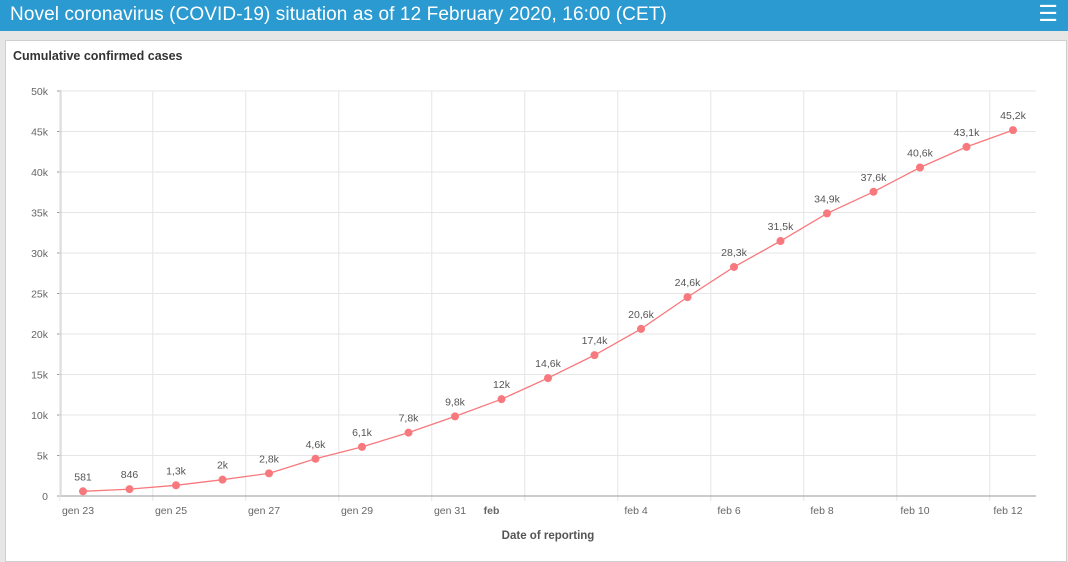  Describe the element at coordinates (822, 511) in the screenshot. I see `x-tick-label: feb 8` at that location.